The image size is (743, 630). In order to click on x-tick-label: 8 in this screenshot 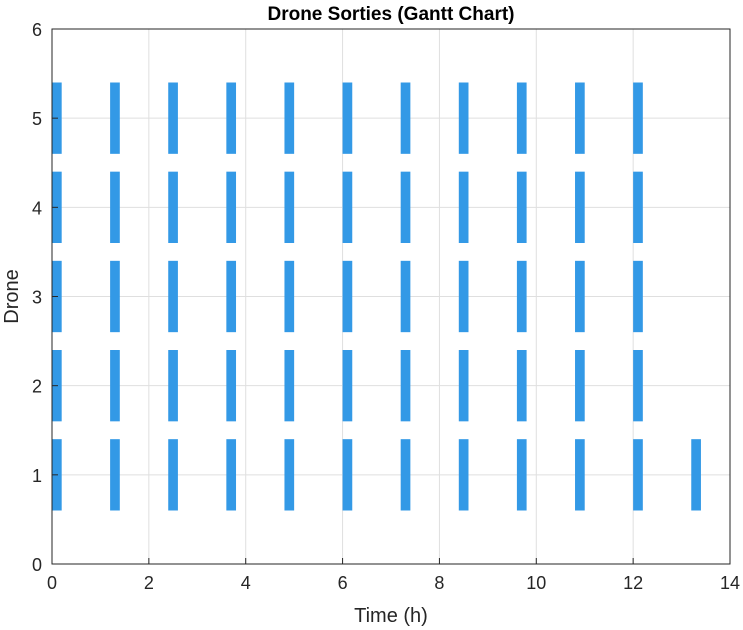, I will do `click(439, 583)`.